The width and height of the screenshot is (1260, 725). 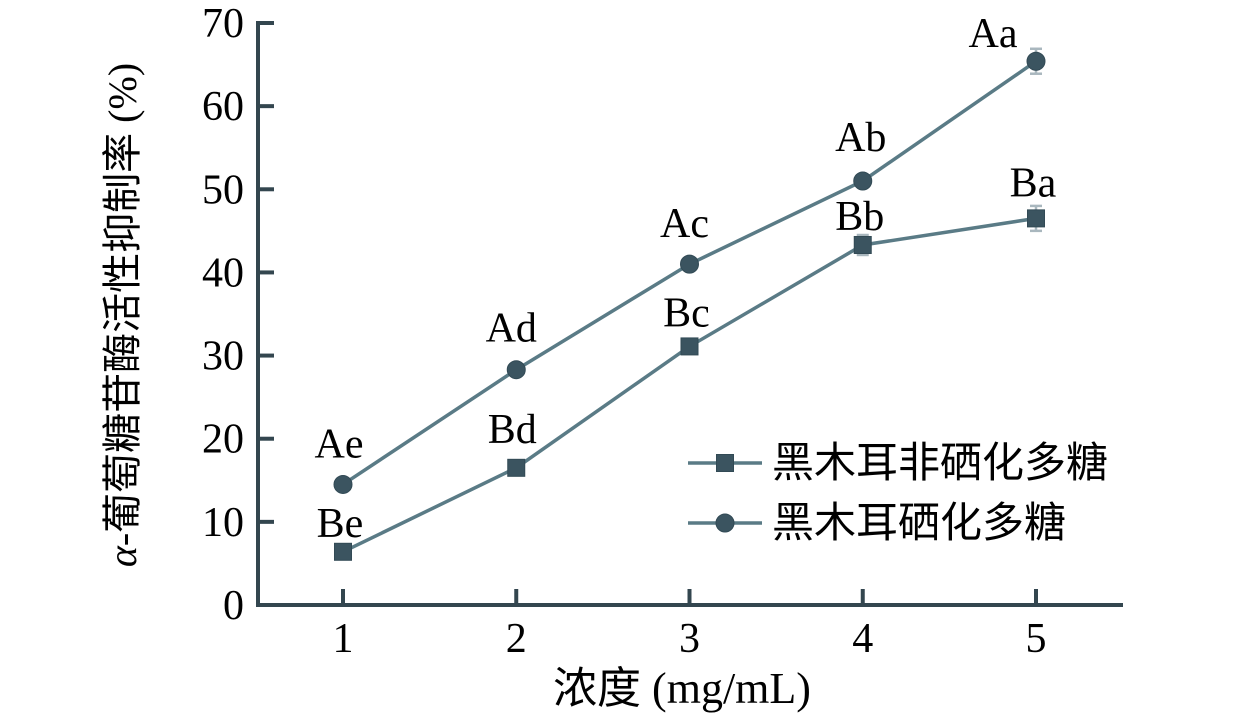 I want to click on y-tick-label: 40, so click(x=223, y=273).